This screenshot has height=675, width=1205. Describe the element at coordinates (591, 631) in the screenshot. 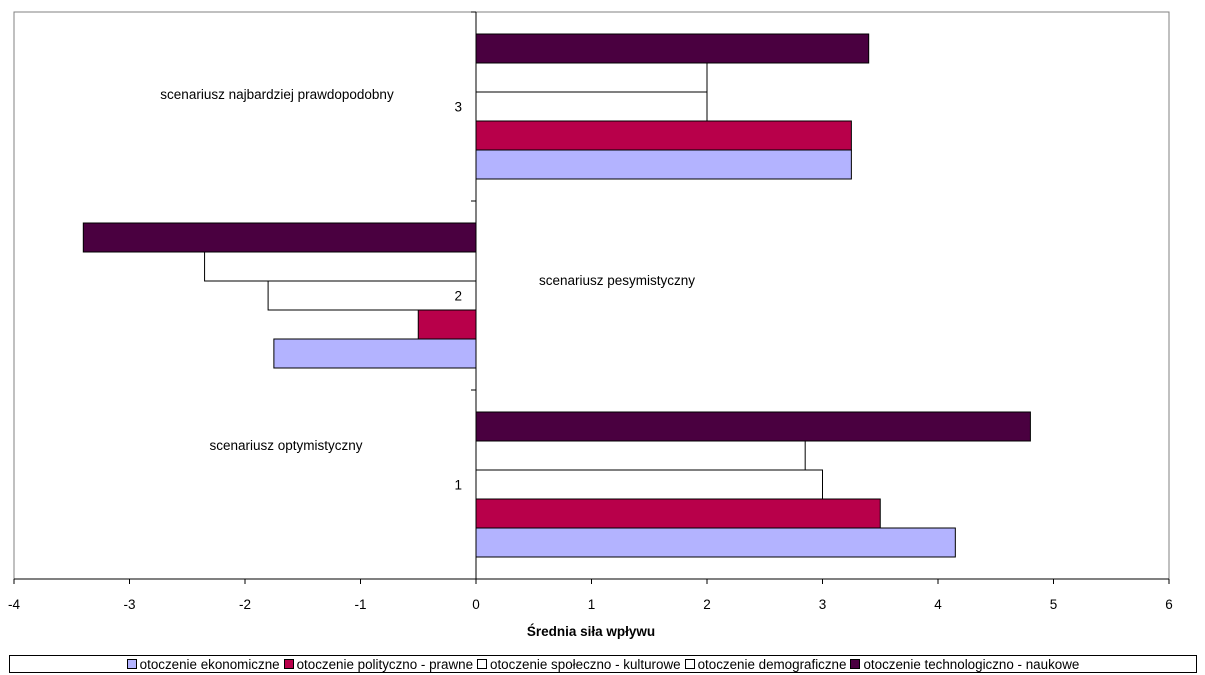

I see `x-axis-title: Średnia siła wpływu` at that location.